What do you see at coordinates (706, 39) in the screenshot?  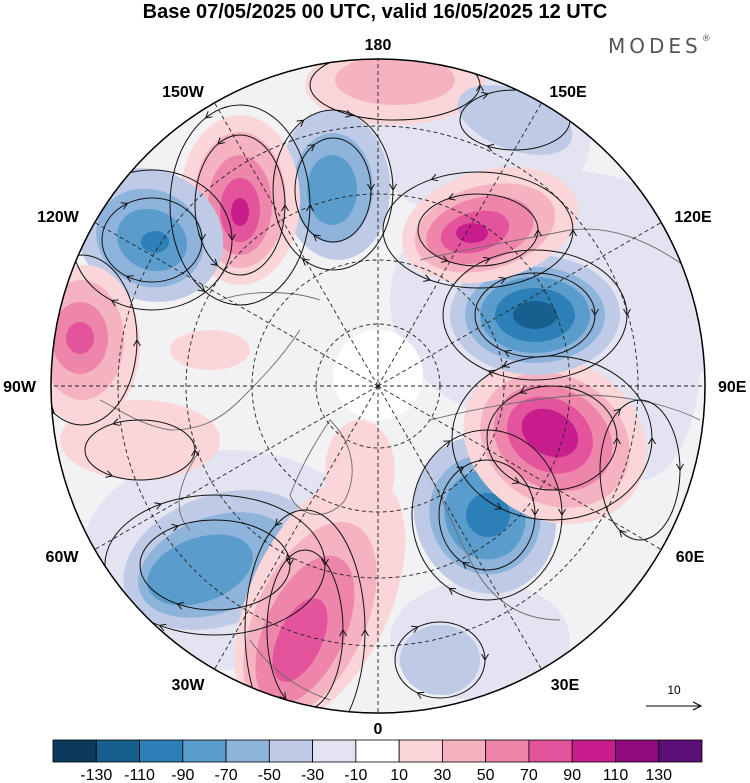 I see `brand-mark: ®` at bounding box center [706, 39].